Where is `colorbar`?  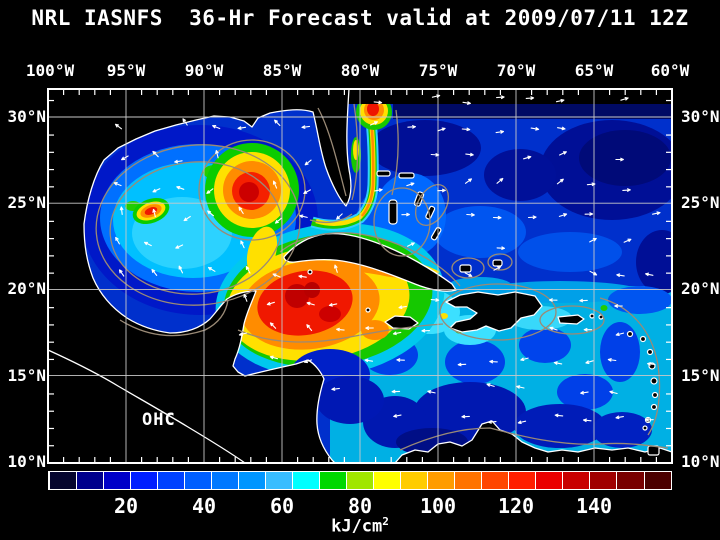
colorbar is located at coordinates (360, 480).